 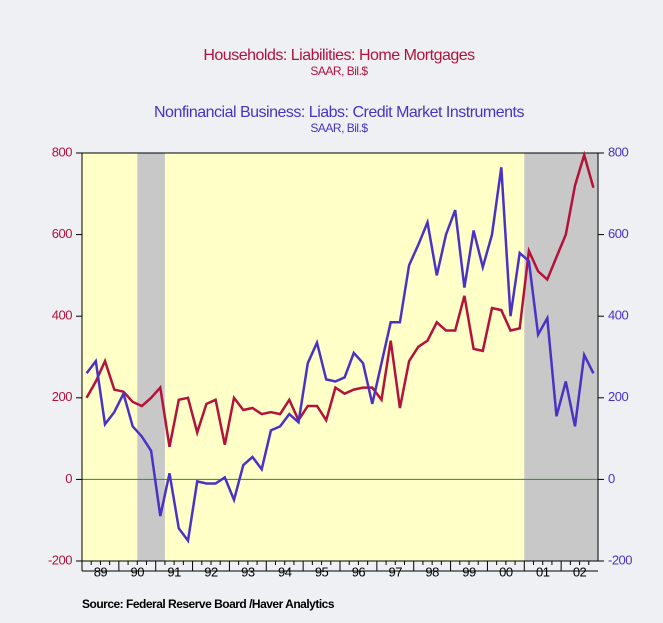 I want to click on subtitle-unit: SAAR, Bil.$, so click(x=339, y=128).